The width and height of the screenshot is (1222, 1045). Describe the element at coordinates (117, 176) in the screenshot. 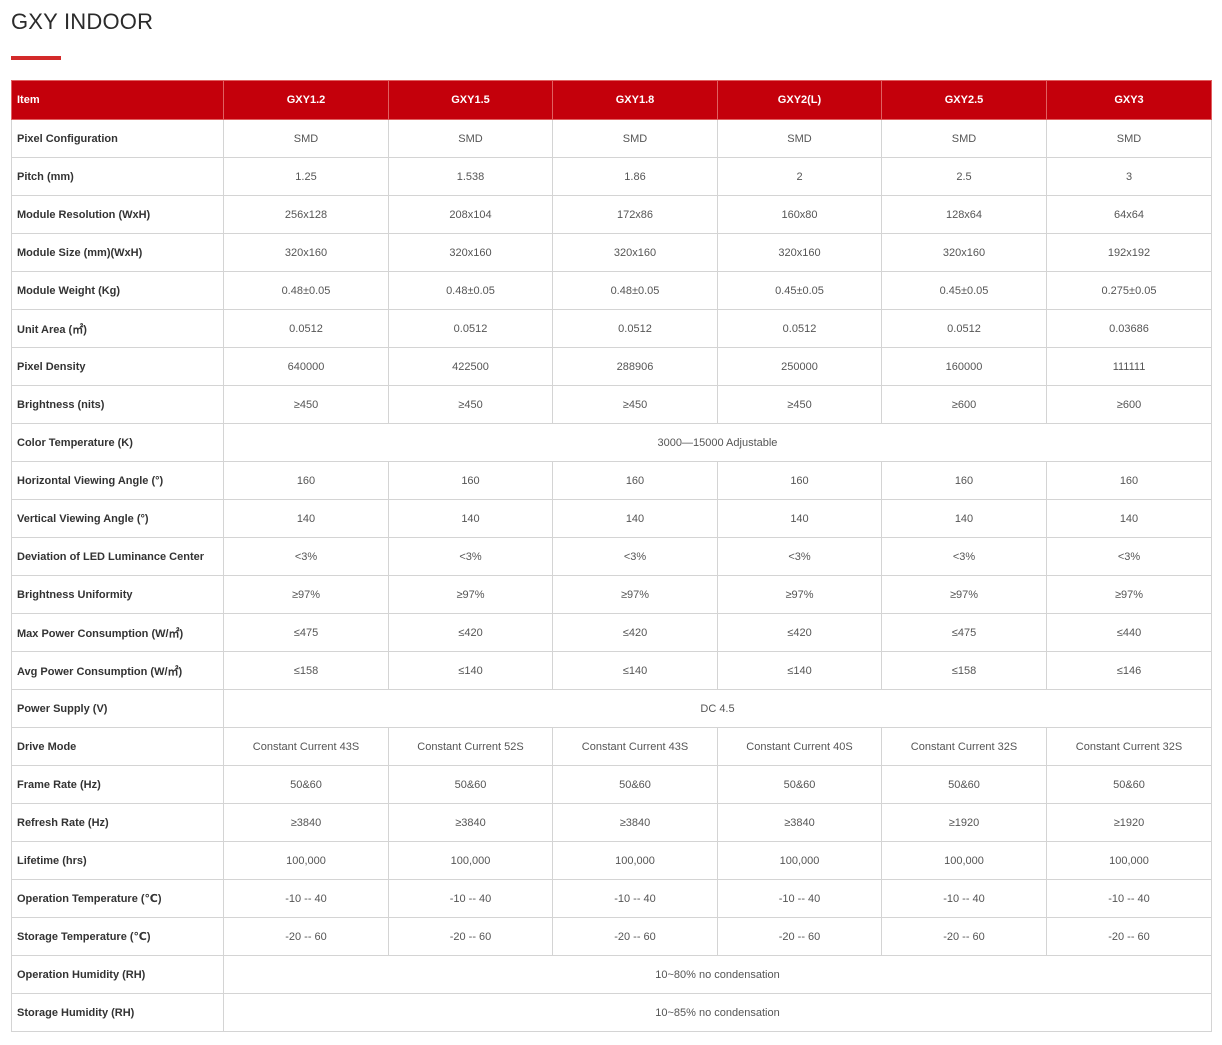

I see `row-label: Pitch (mm)` at that location.